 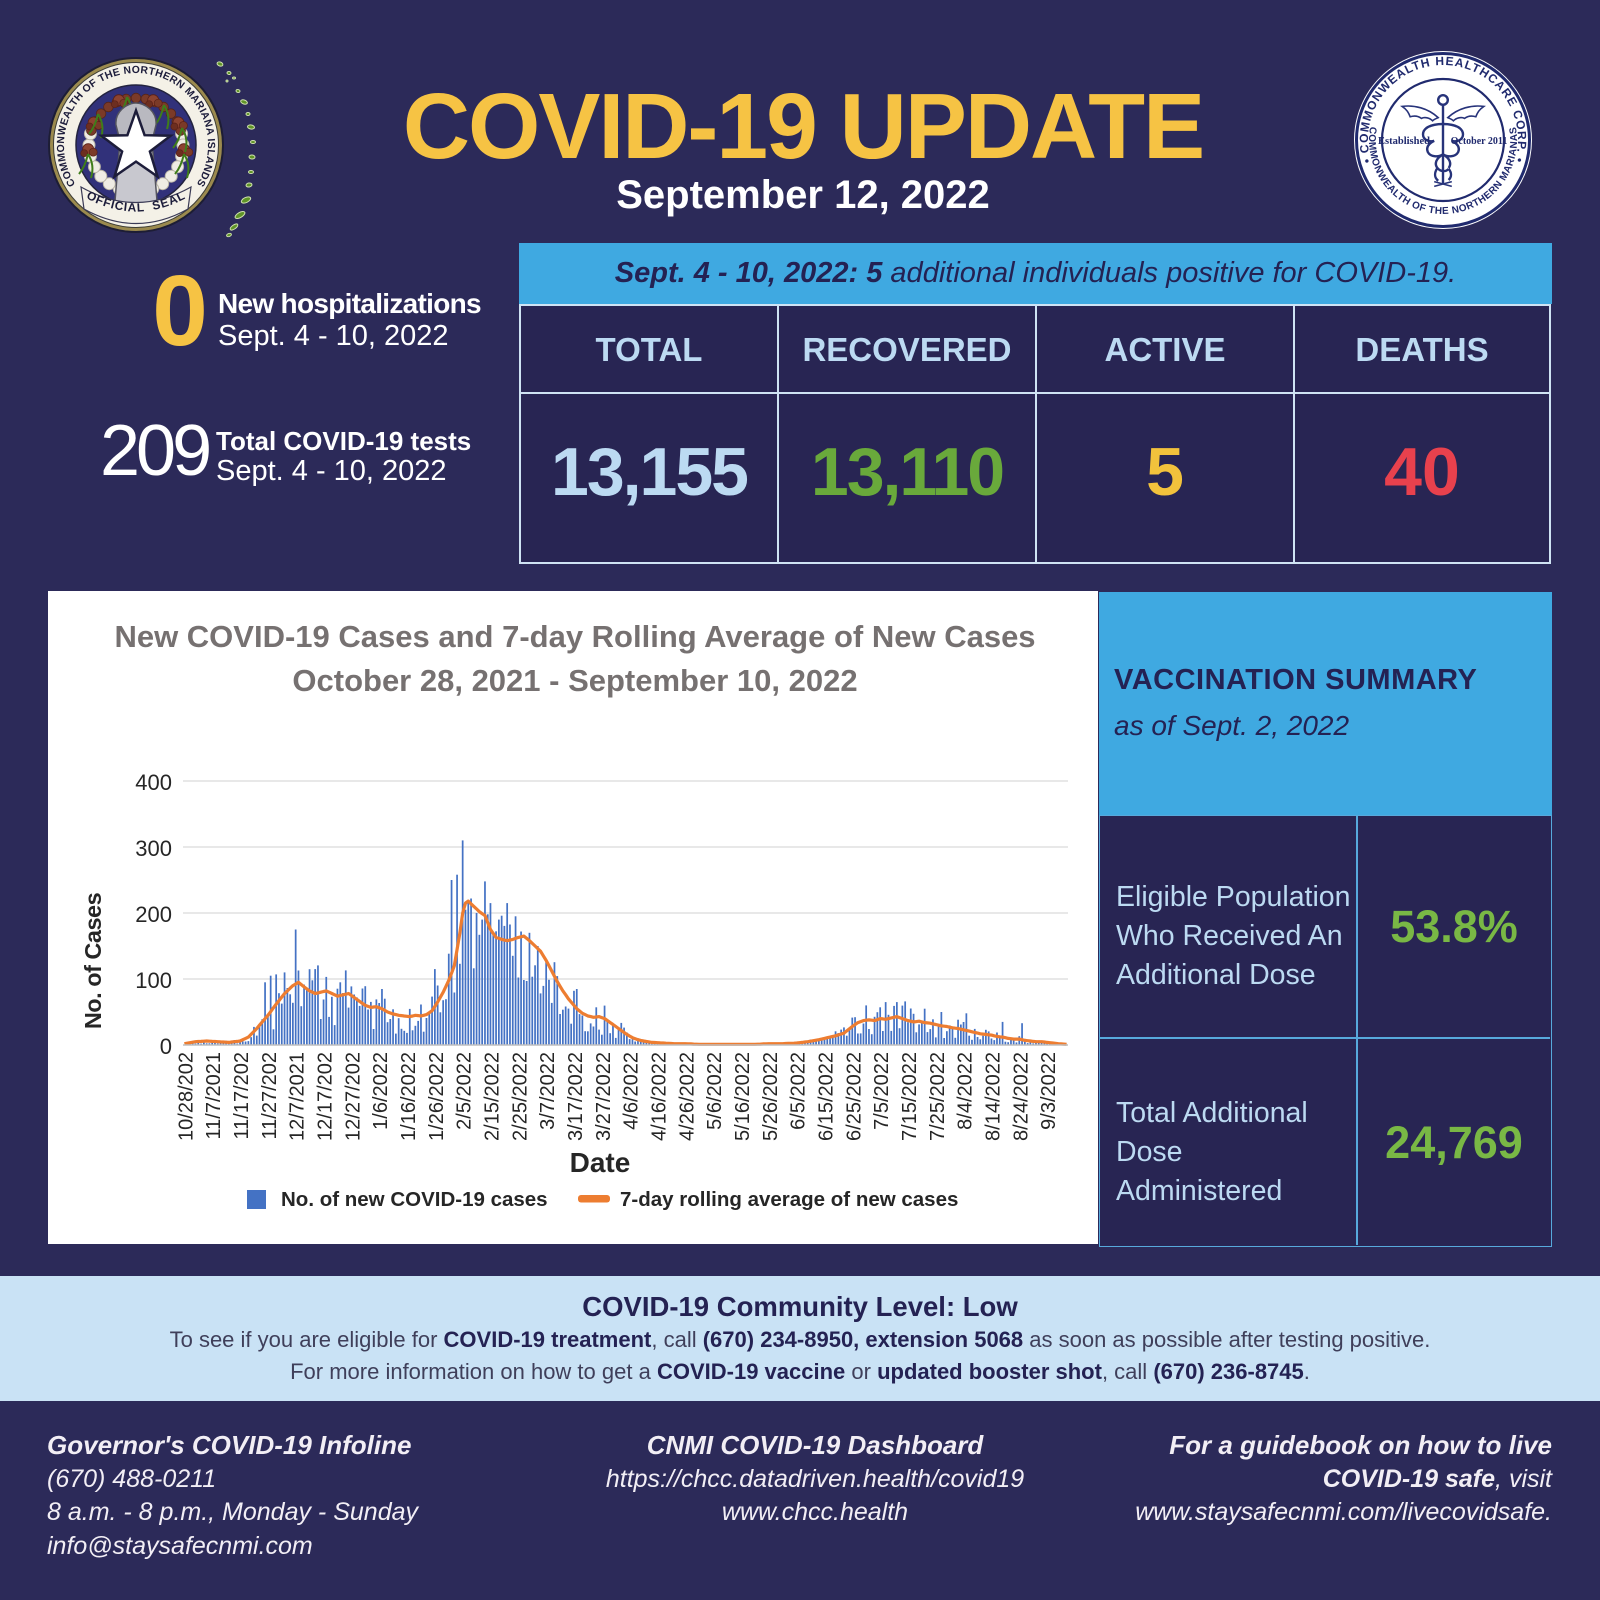 What do you see at coordinates (353, 1096) in the screenshot?
I see `svg-text: 12/27/202` at bounding box center [353, 1096].